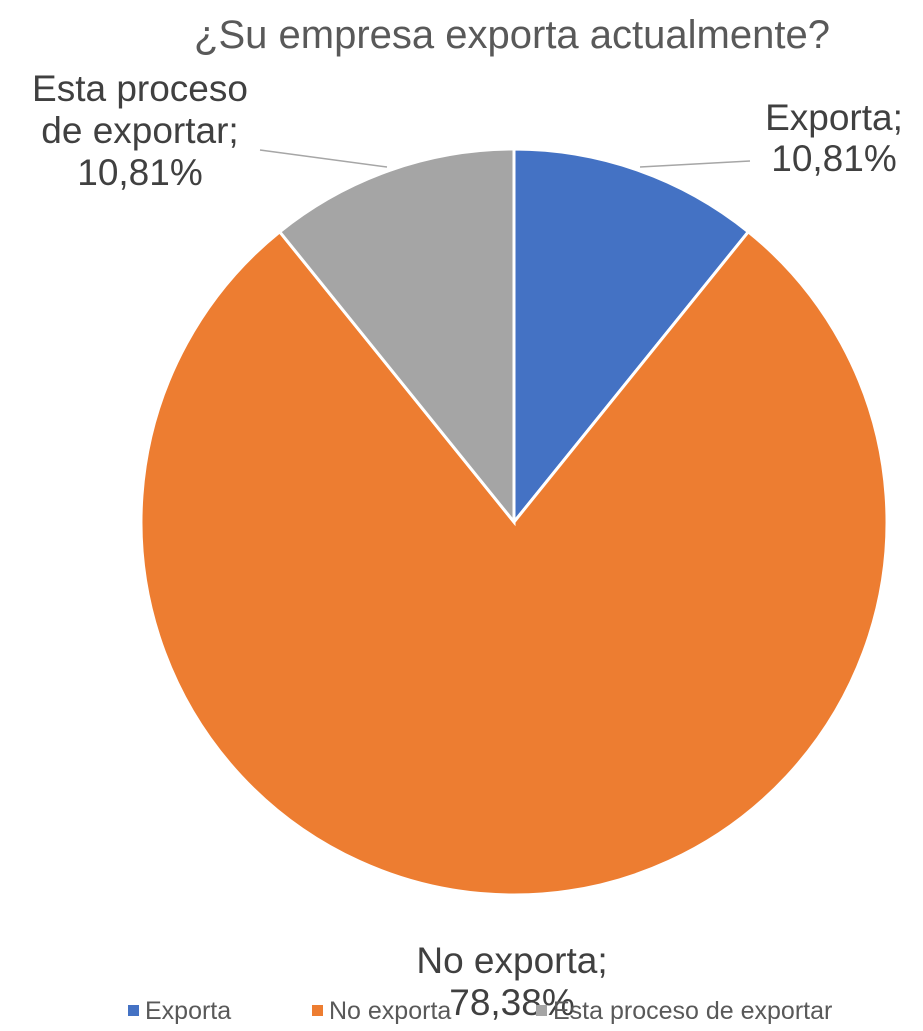  I want to click on data-label-exporta: Exporta; 10,81%, so click(834, 138).